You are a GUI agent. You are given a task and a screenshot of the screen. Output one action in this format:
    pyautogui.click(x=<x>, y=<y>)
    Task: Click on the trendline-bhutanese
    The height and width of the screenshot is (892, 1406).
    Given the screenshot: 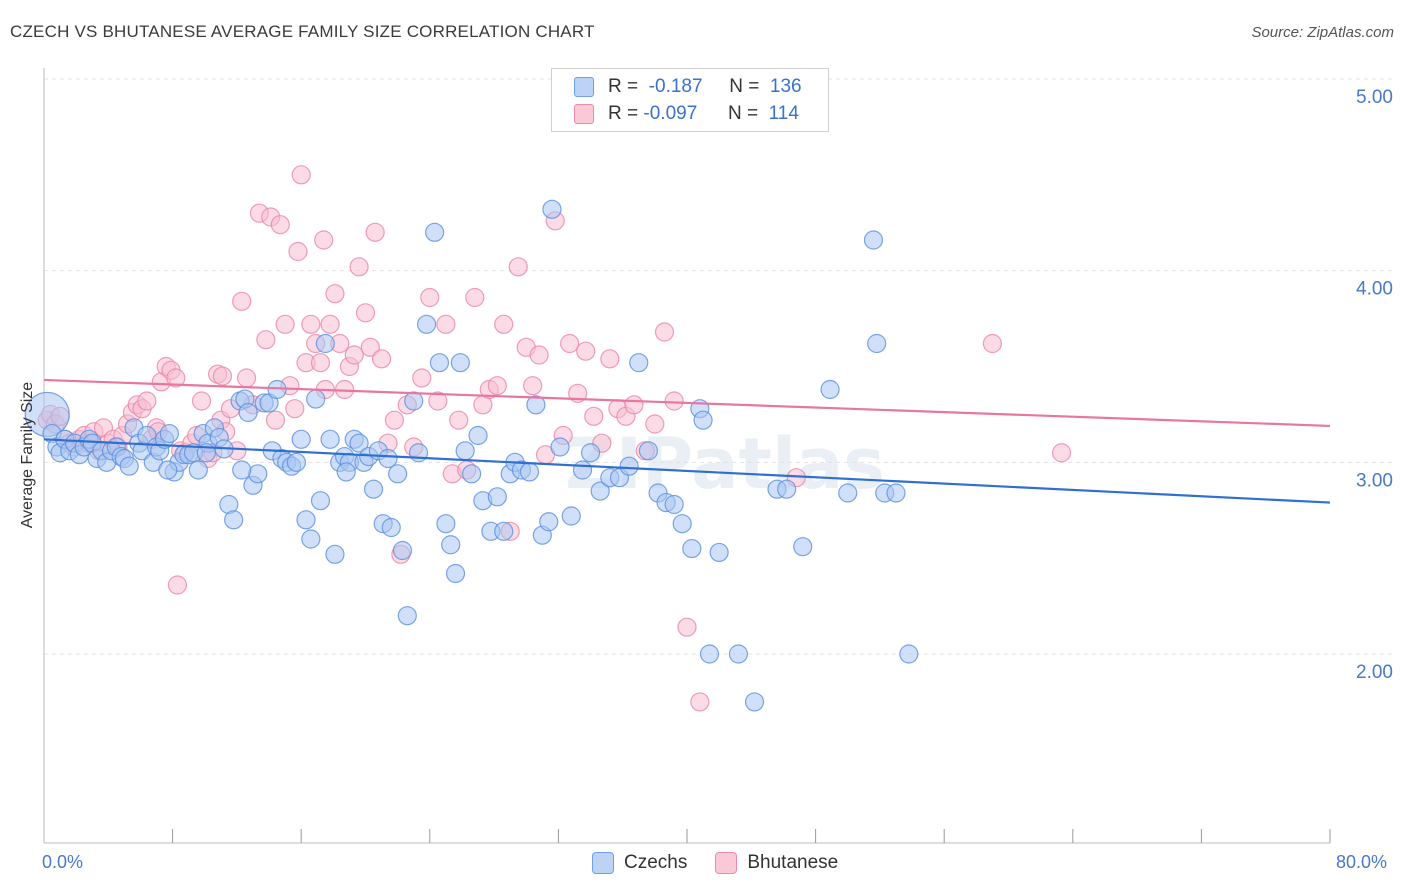 What is the action you would take?
    pyautogui.click(x=687, y=403)
    